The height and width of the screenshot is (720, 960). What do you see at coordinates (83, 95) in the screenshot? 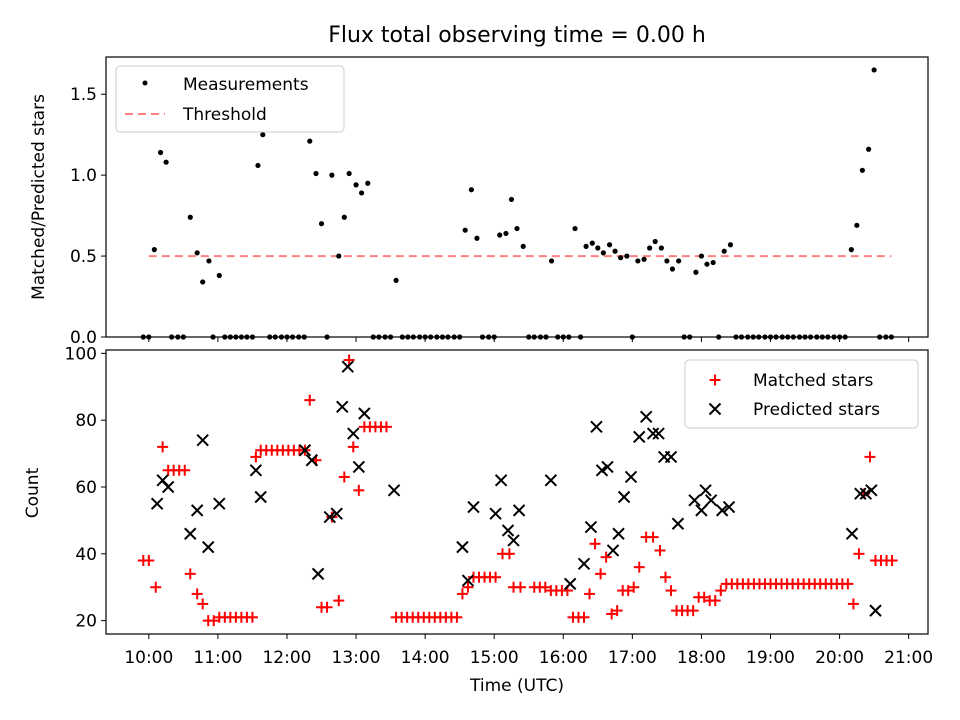
I see `ratio-y-tick-label: 1.5` at bounding box center [83, 95].